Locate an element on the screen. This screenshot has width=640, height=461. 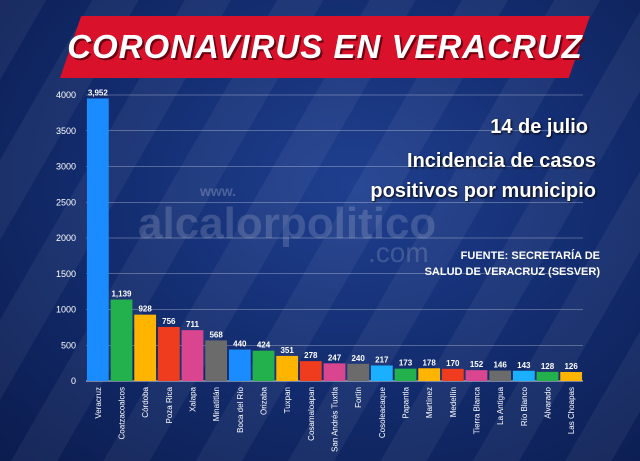
data-label: 3,952 is located at coordinates (98, 92).